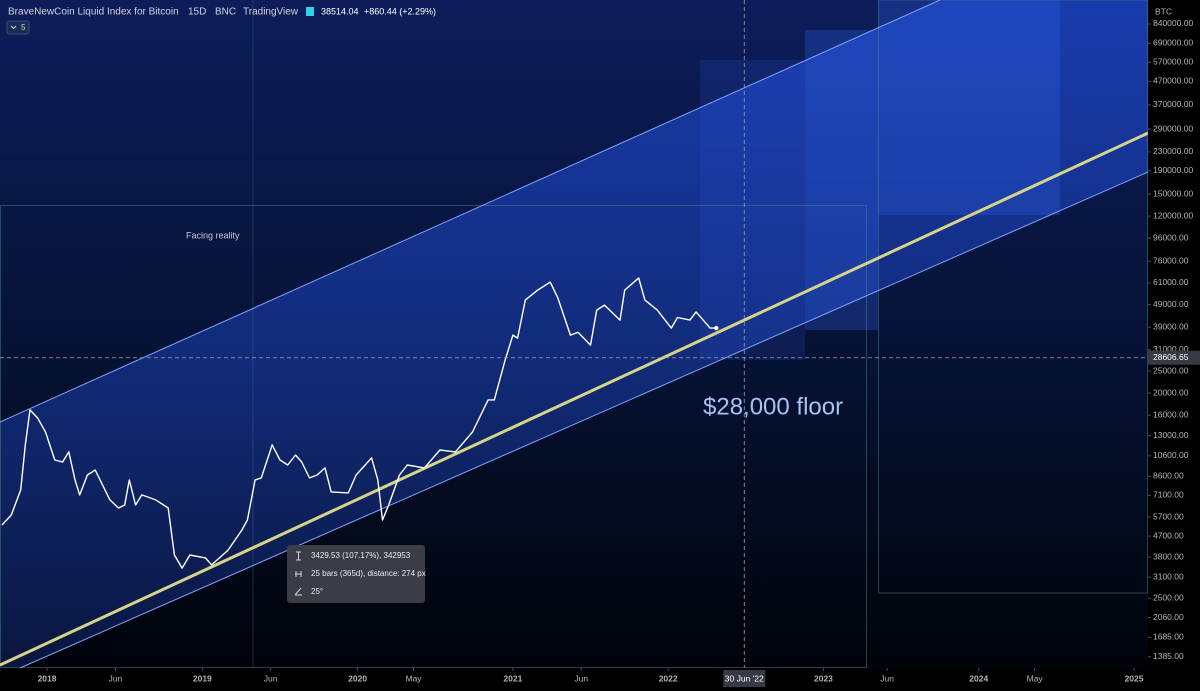  I want to click on y-tick-label: 49000.00, so click(1171, 304).